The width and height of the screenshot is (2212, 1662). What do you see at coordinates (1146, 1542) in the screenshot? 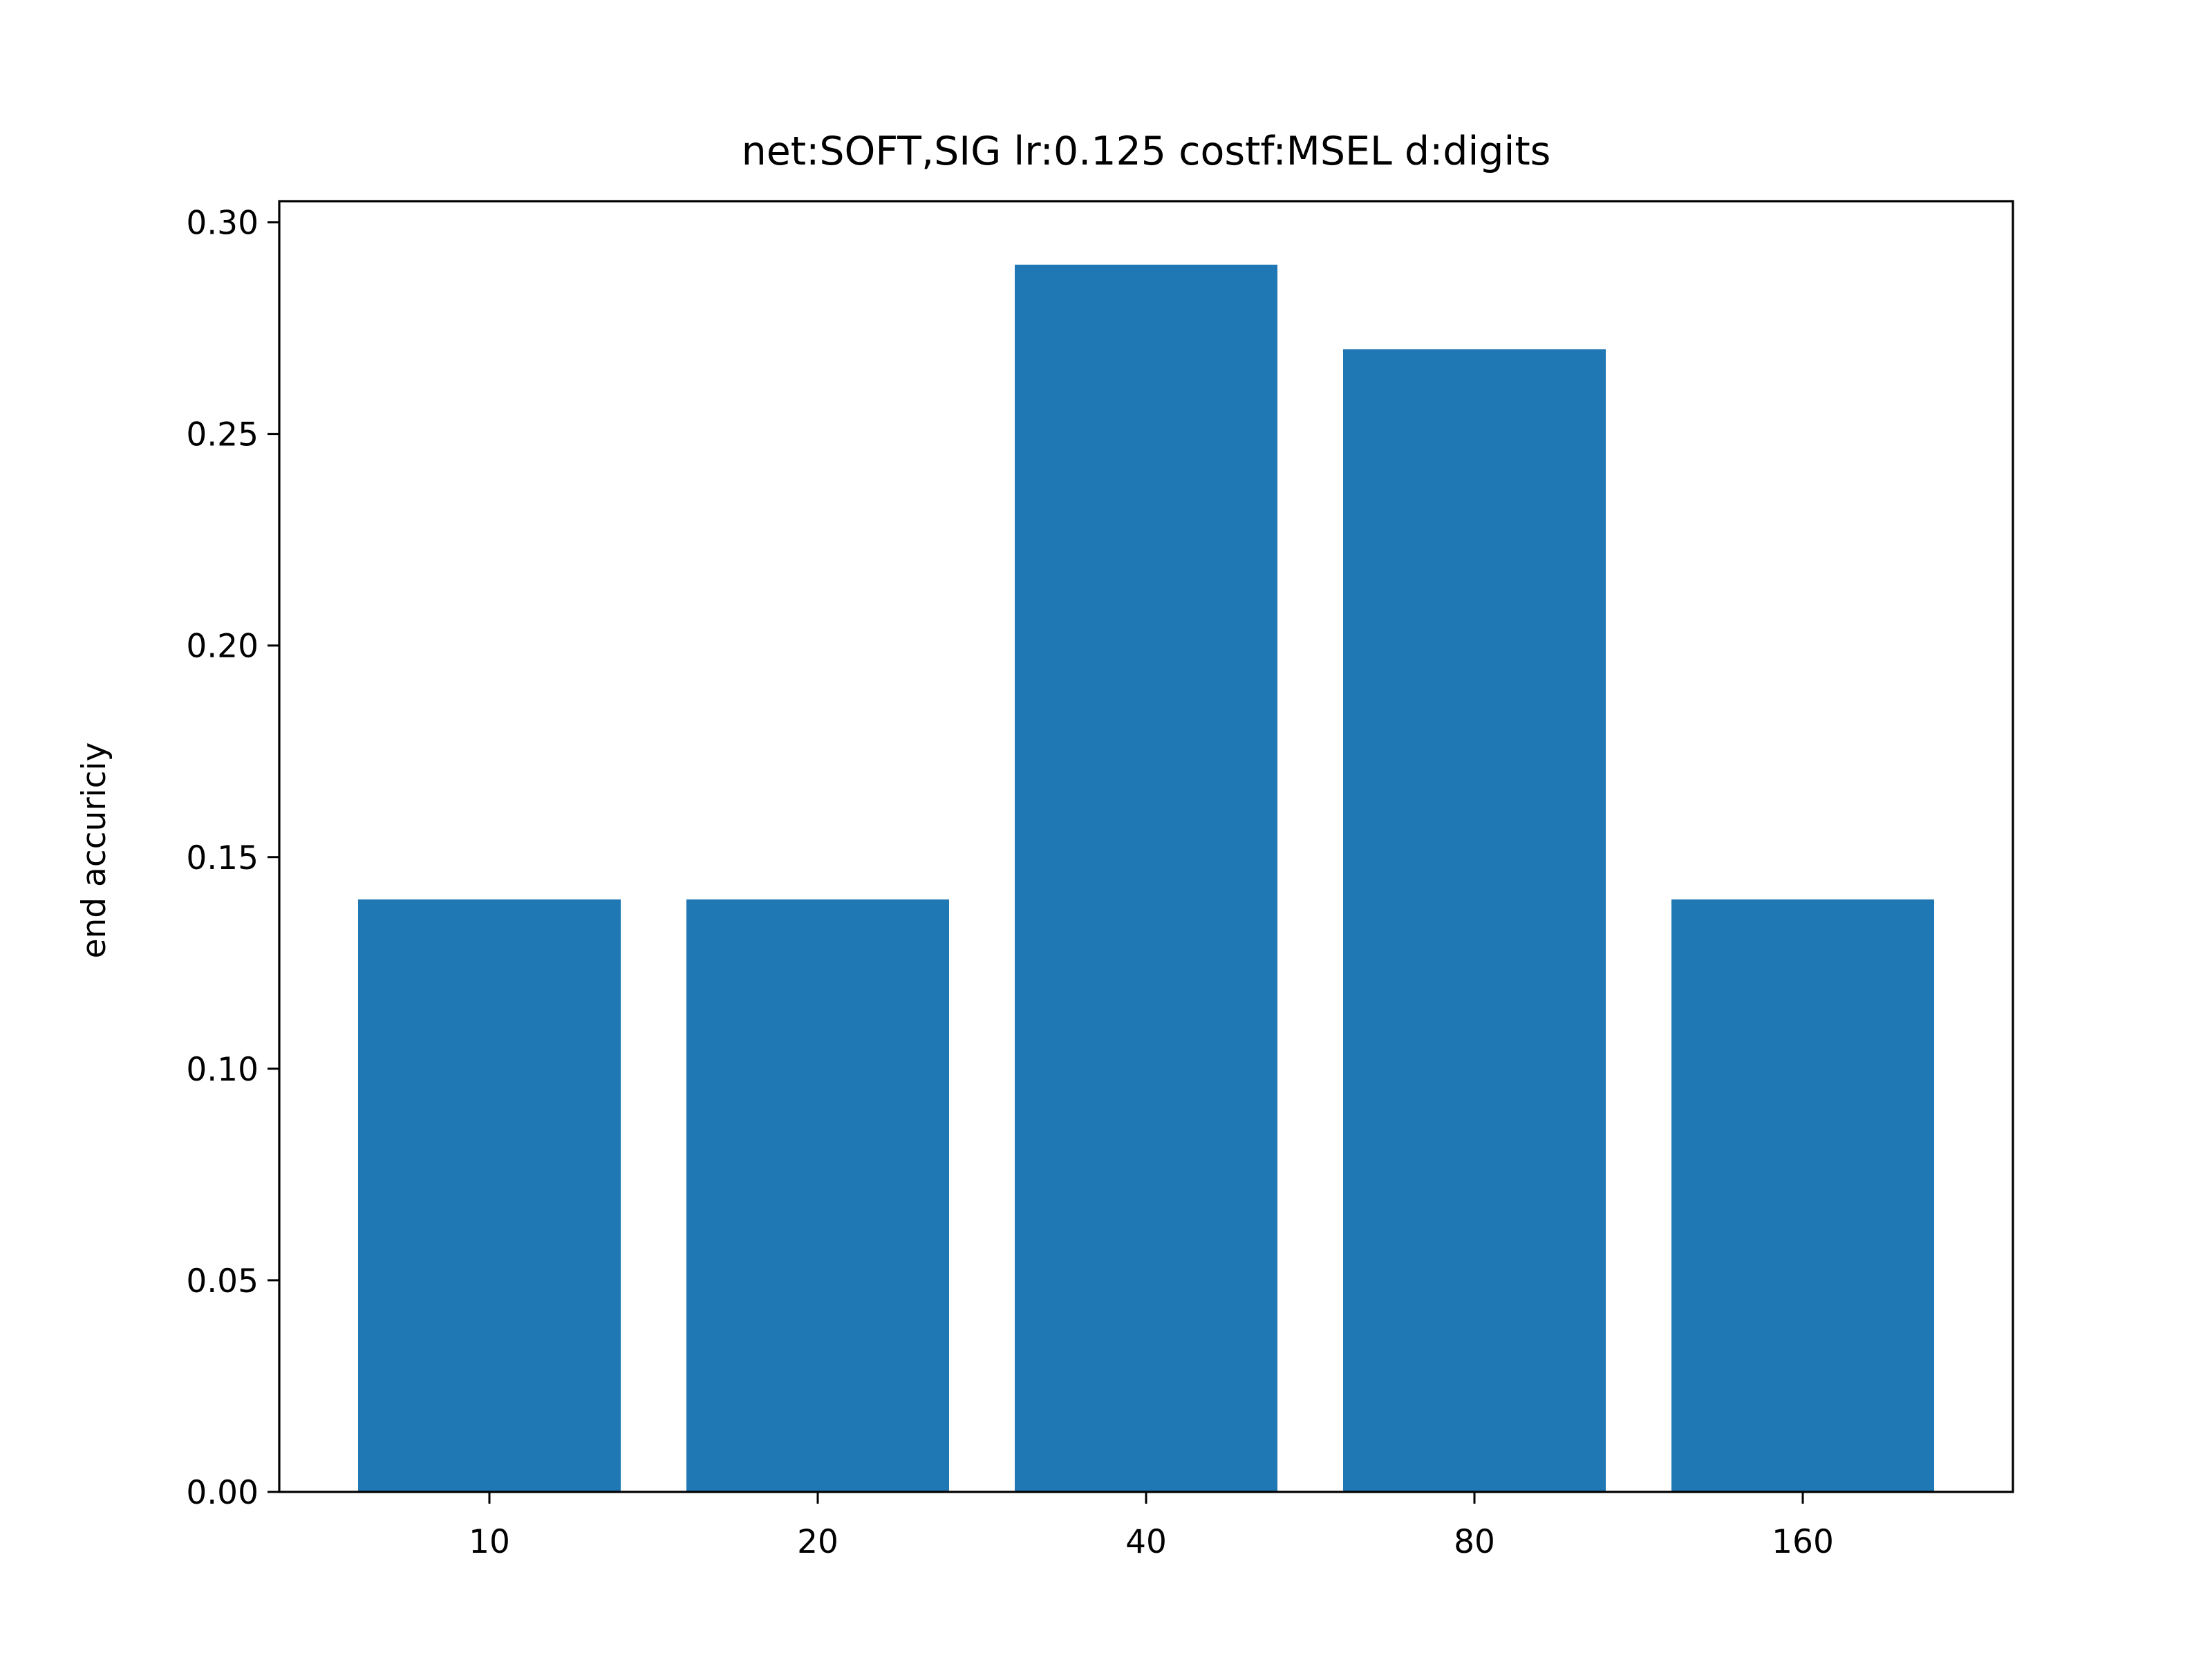
I see `x-tick-label: 40` at bounding box center [1146, 1542].